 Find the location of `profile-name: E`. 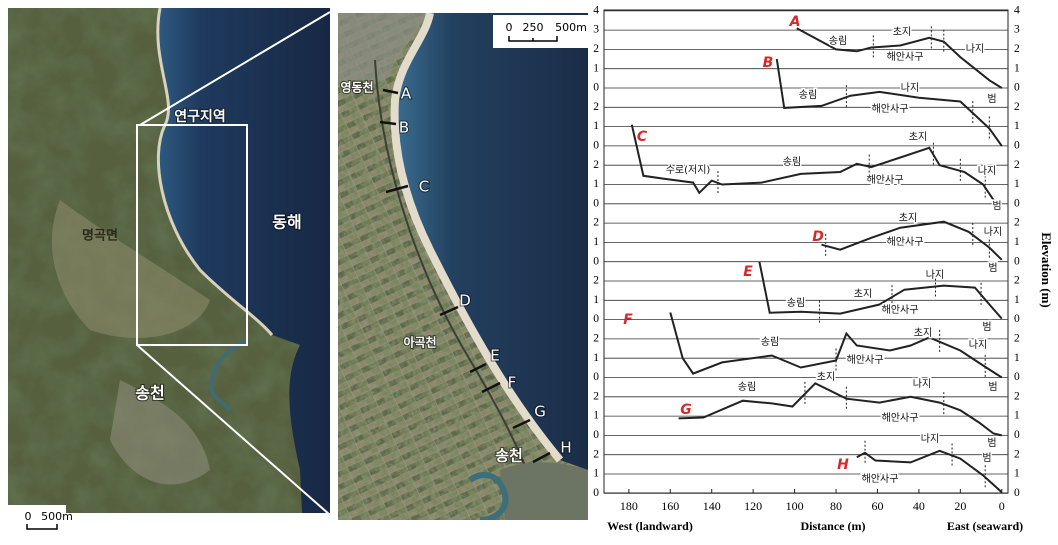

profile-name: E is located at coordinates (748, 272).